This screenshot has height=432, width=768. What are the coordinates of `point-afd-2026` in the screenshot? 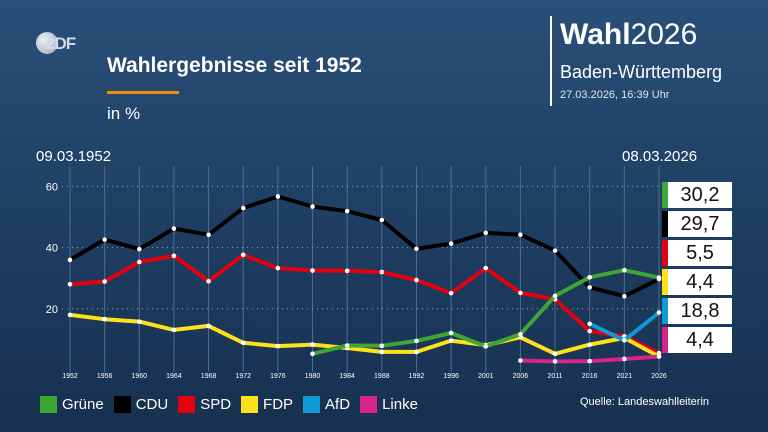 It's located at (659, 312).